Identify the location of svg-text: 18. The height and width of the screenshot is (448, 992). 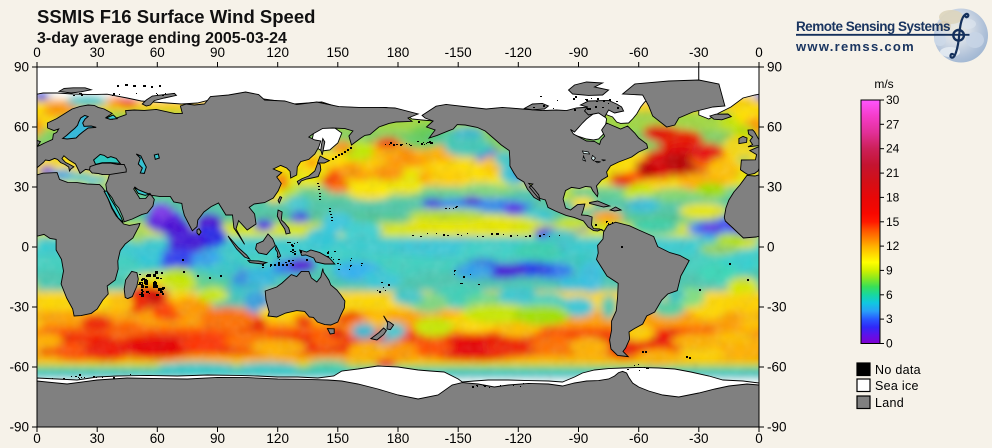
(893, 197).